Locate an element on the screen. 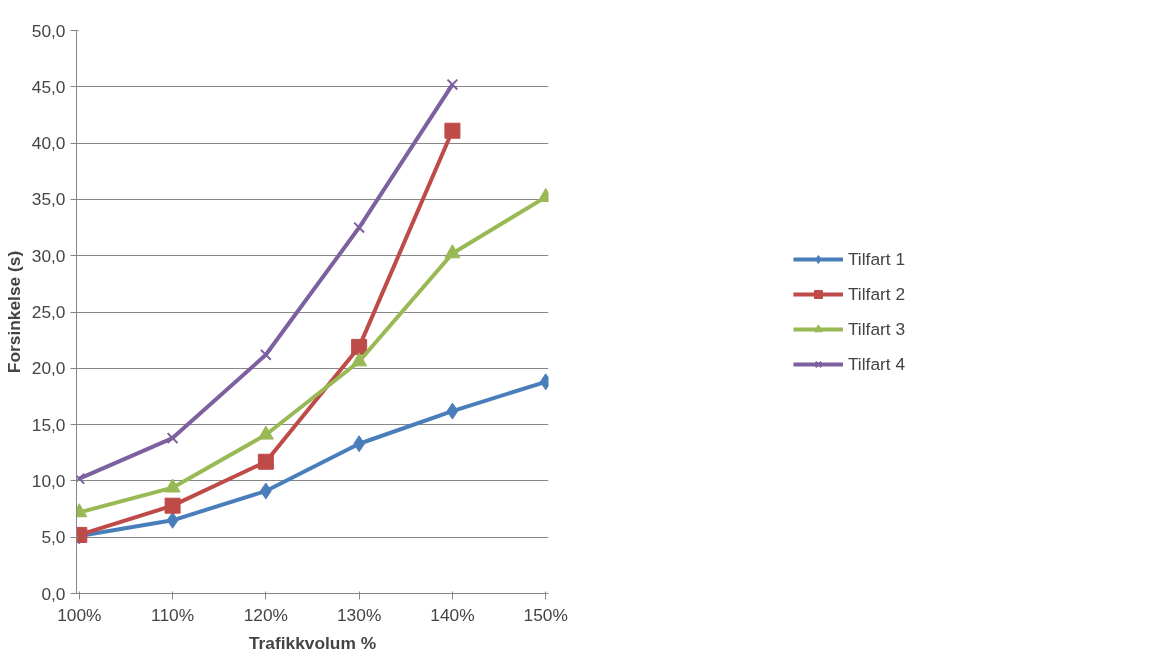 The image size is (1160, 664). y-tick-label: 40,0 is located at coordinates (48, 143).